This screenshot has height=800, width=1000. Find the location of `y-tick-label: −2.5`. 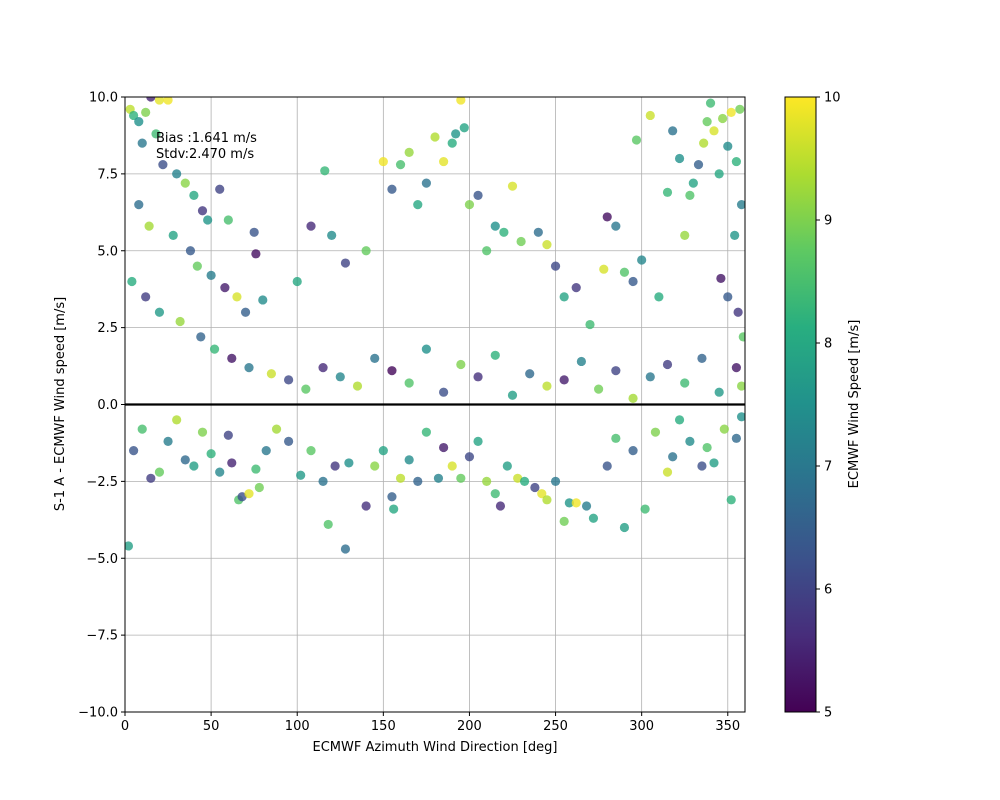

y-tick-label: −2.5 is located at coordinates (102, 482).